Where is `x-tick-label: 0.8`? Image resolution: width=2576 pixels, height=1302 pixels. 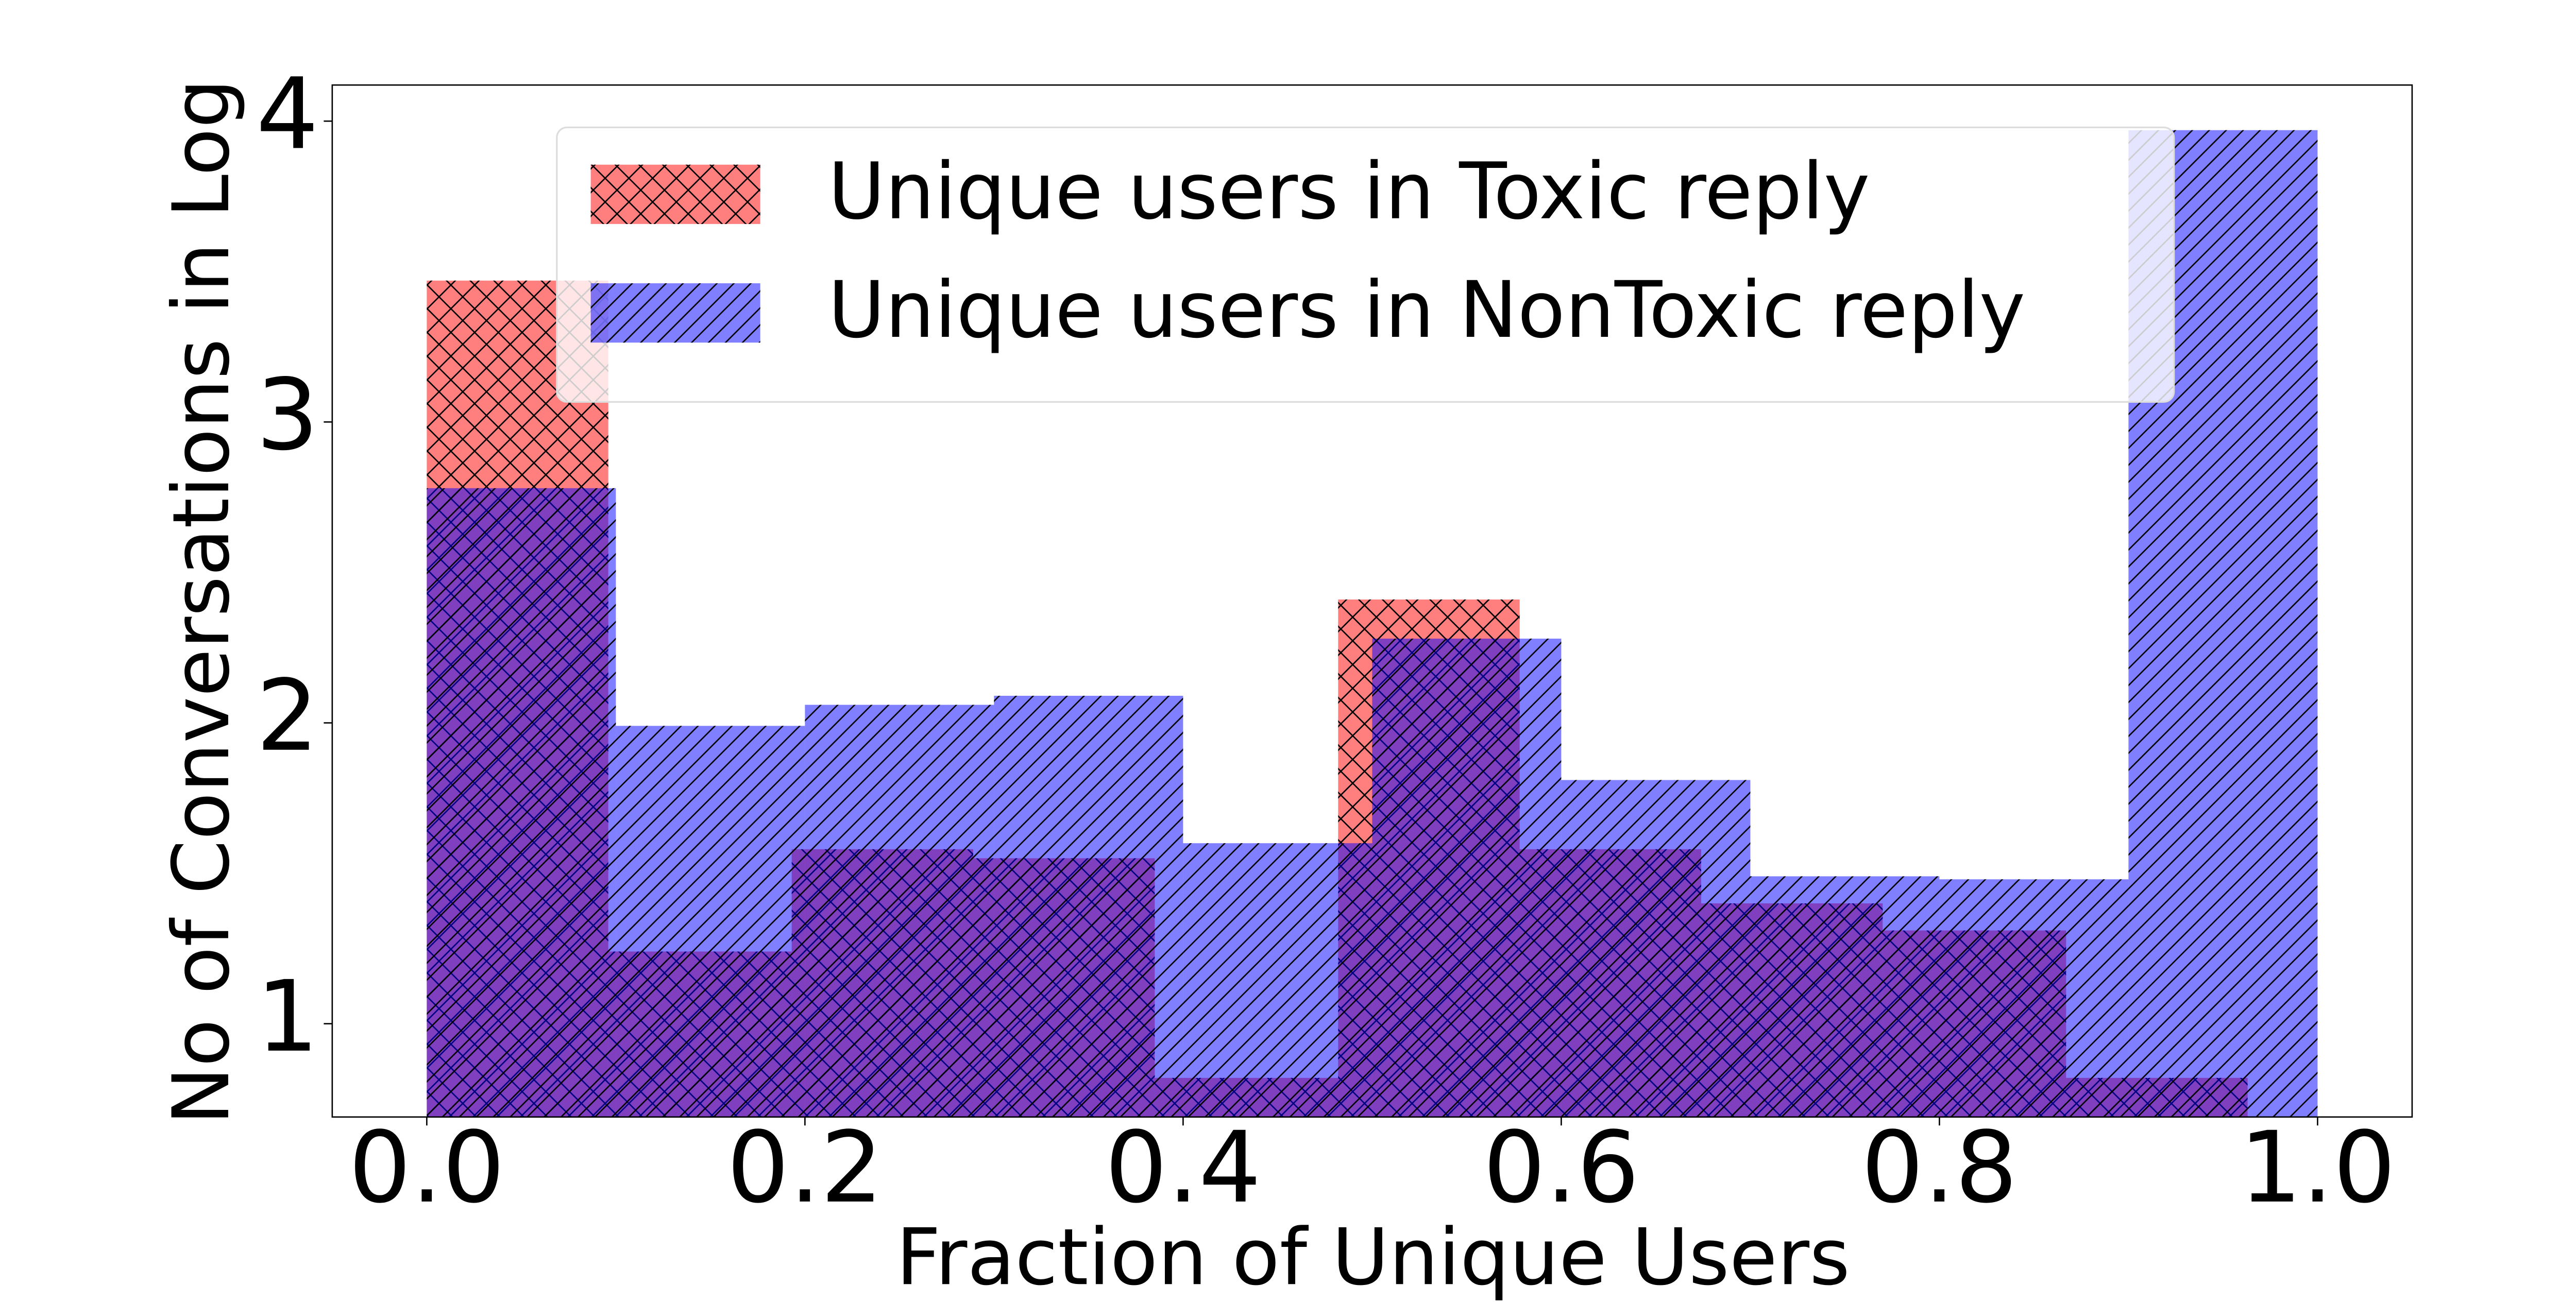 x-tick-label: 0.8 is located at coordinates (1939, 1168).